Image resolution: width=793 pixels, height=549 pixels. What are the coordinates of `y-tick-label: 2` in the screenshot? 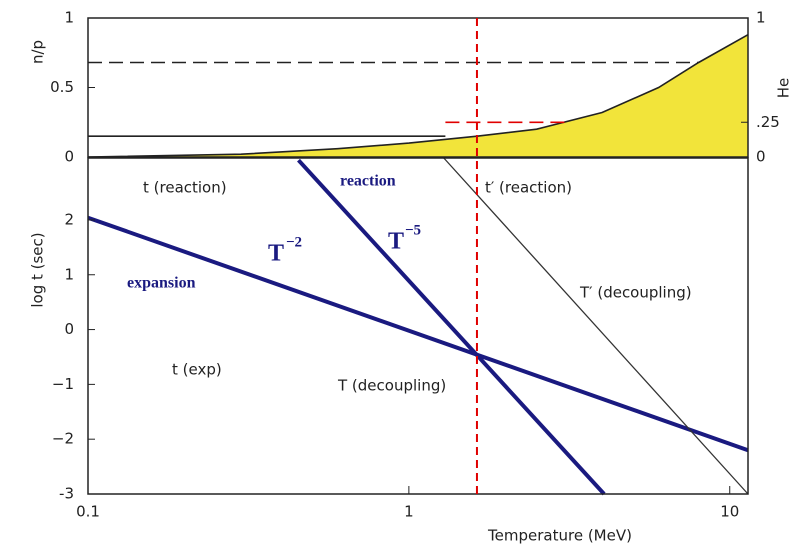 It's located at (69, 219).